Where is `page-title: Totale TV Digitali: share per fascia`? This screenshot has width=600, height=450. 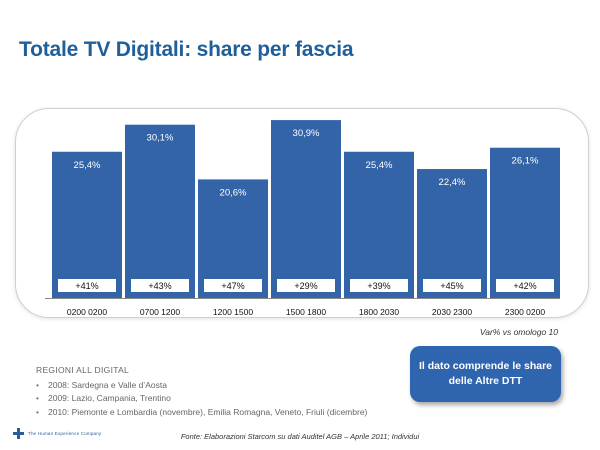
page-title: Totale TV Digitali: share per fascia is located at coordinates (186, 49).